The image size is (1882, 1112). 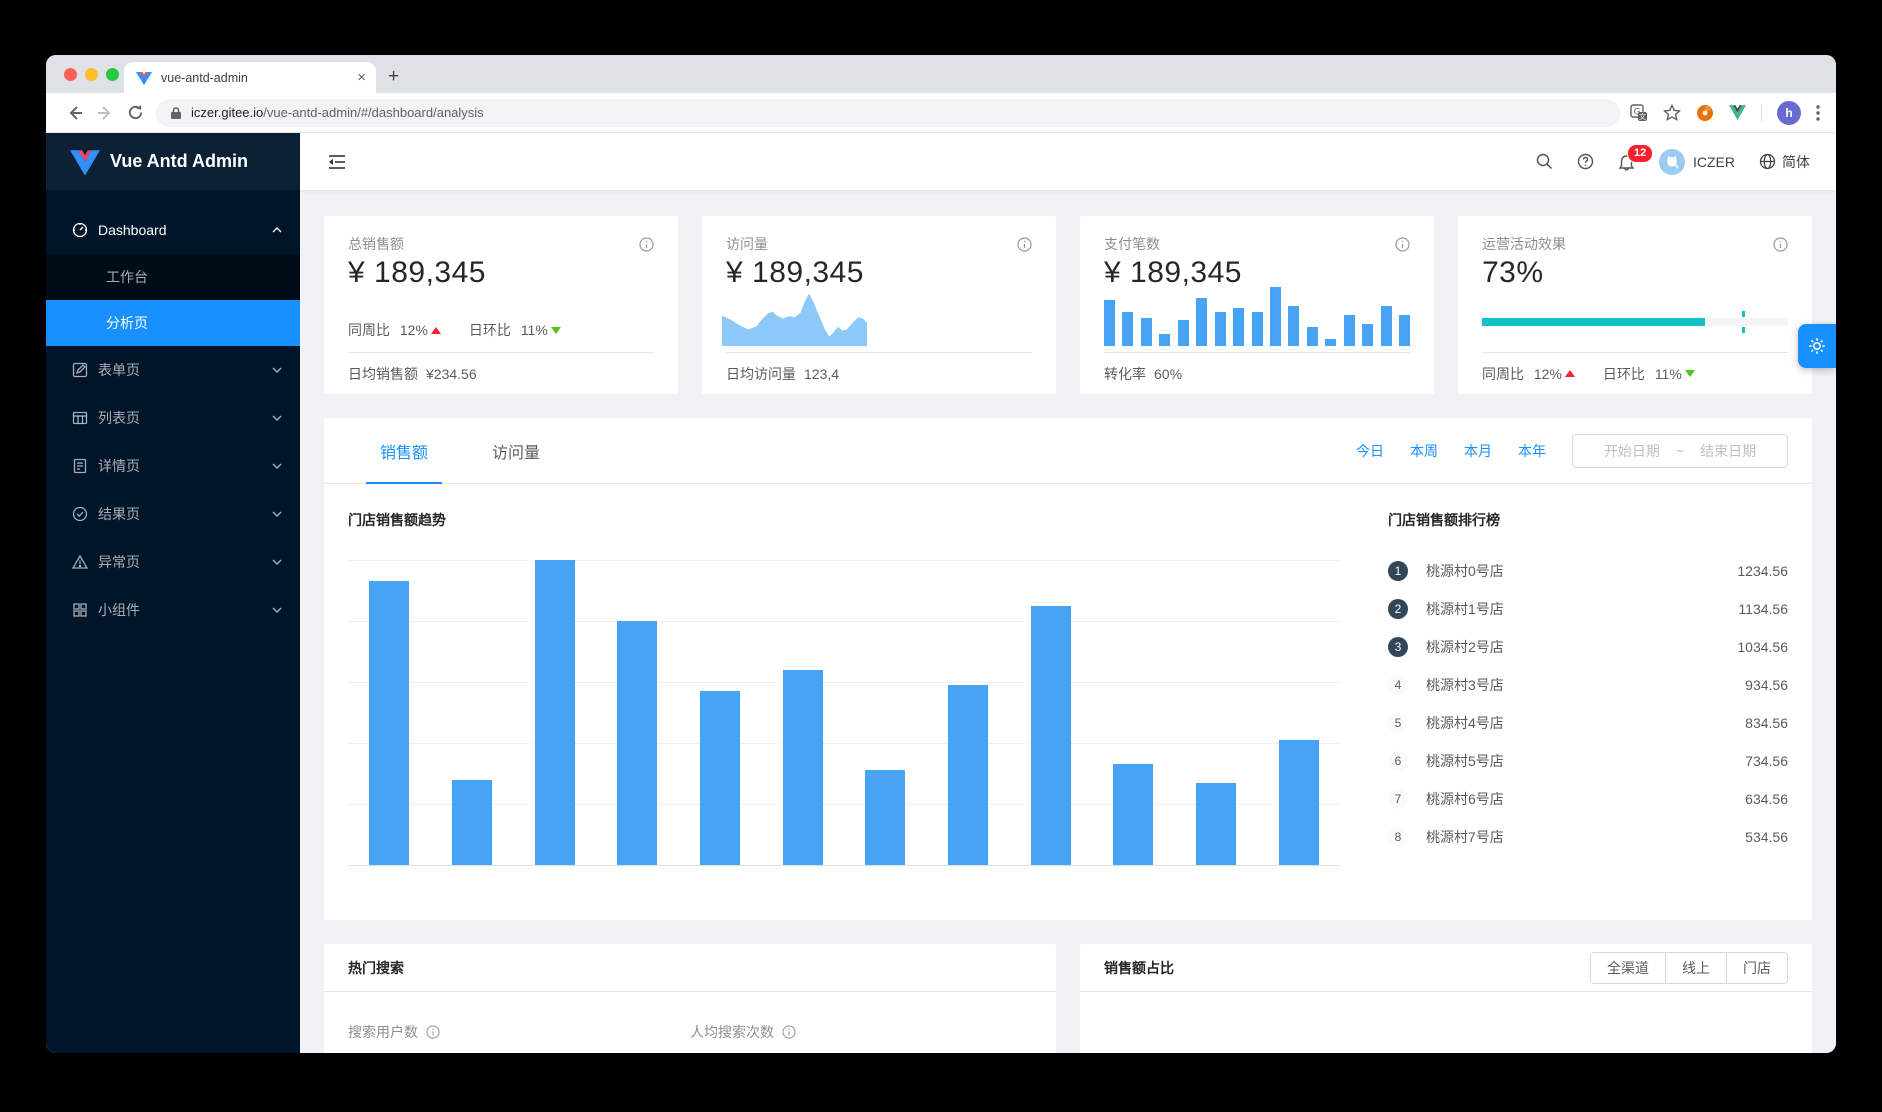 What do you see at coordinates (1478, 450) in the screenshot?
I see `range-month-link: 本月` at bounding box center [1478, 450].